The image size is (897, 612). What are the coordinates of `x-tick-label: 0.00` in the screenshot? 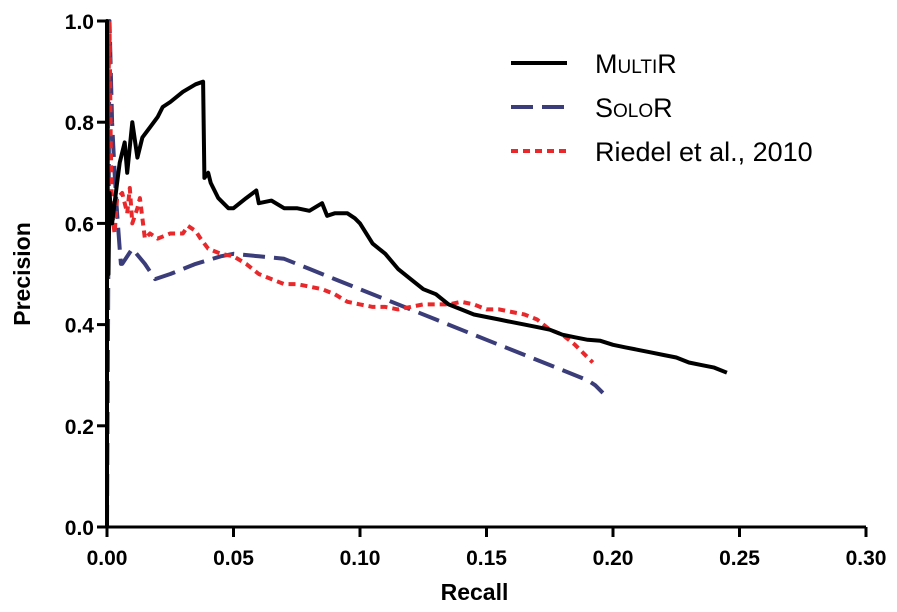 It's located at (107, 558).